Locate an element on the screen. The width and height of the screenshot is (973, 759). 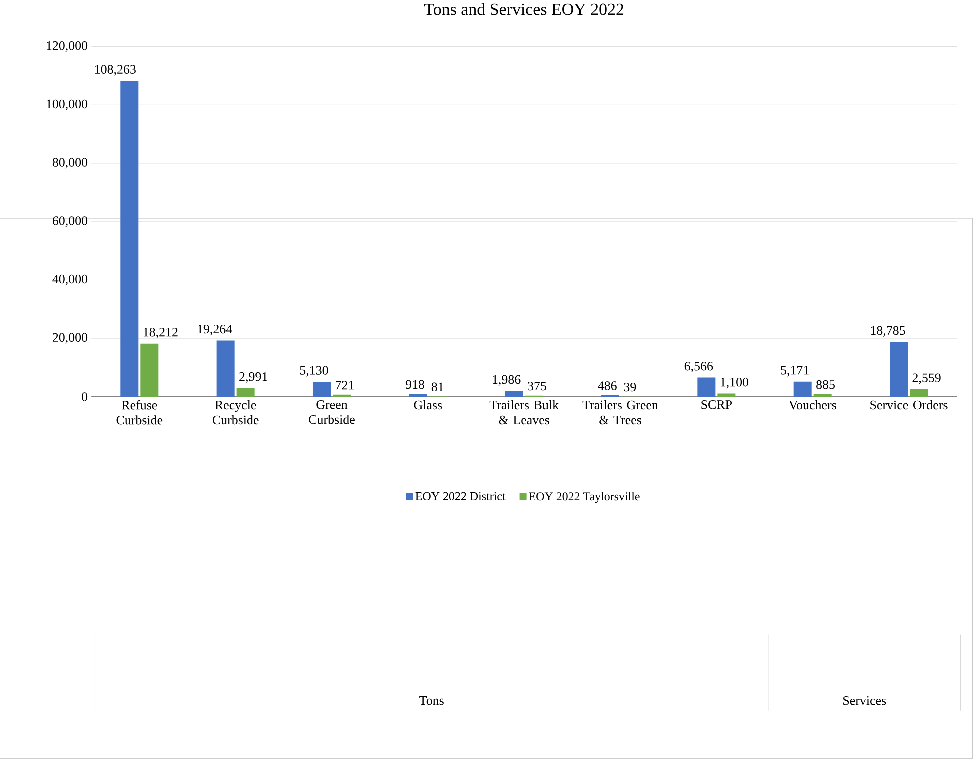
y-tick-label: 40,000 is located at coordinates (70, 280).